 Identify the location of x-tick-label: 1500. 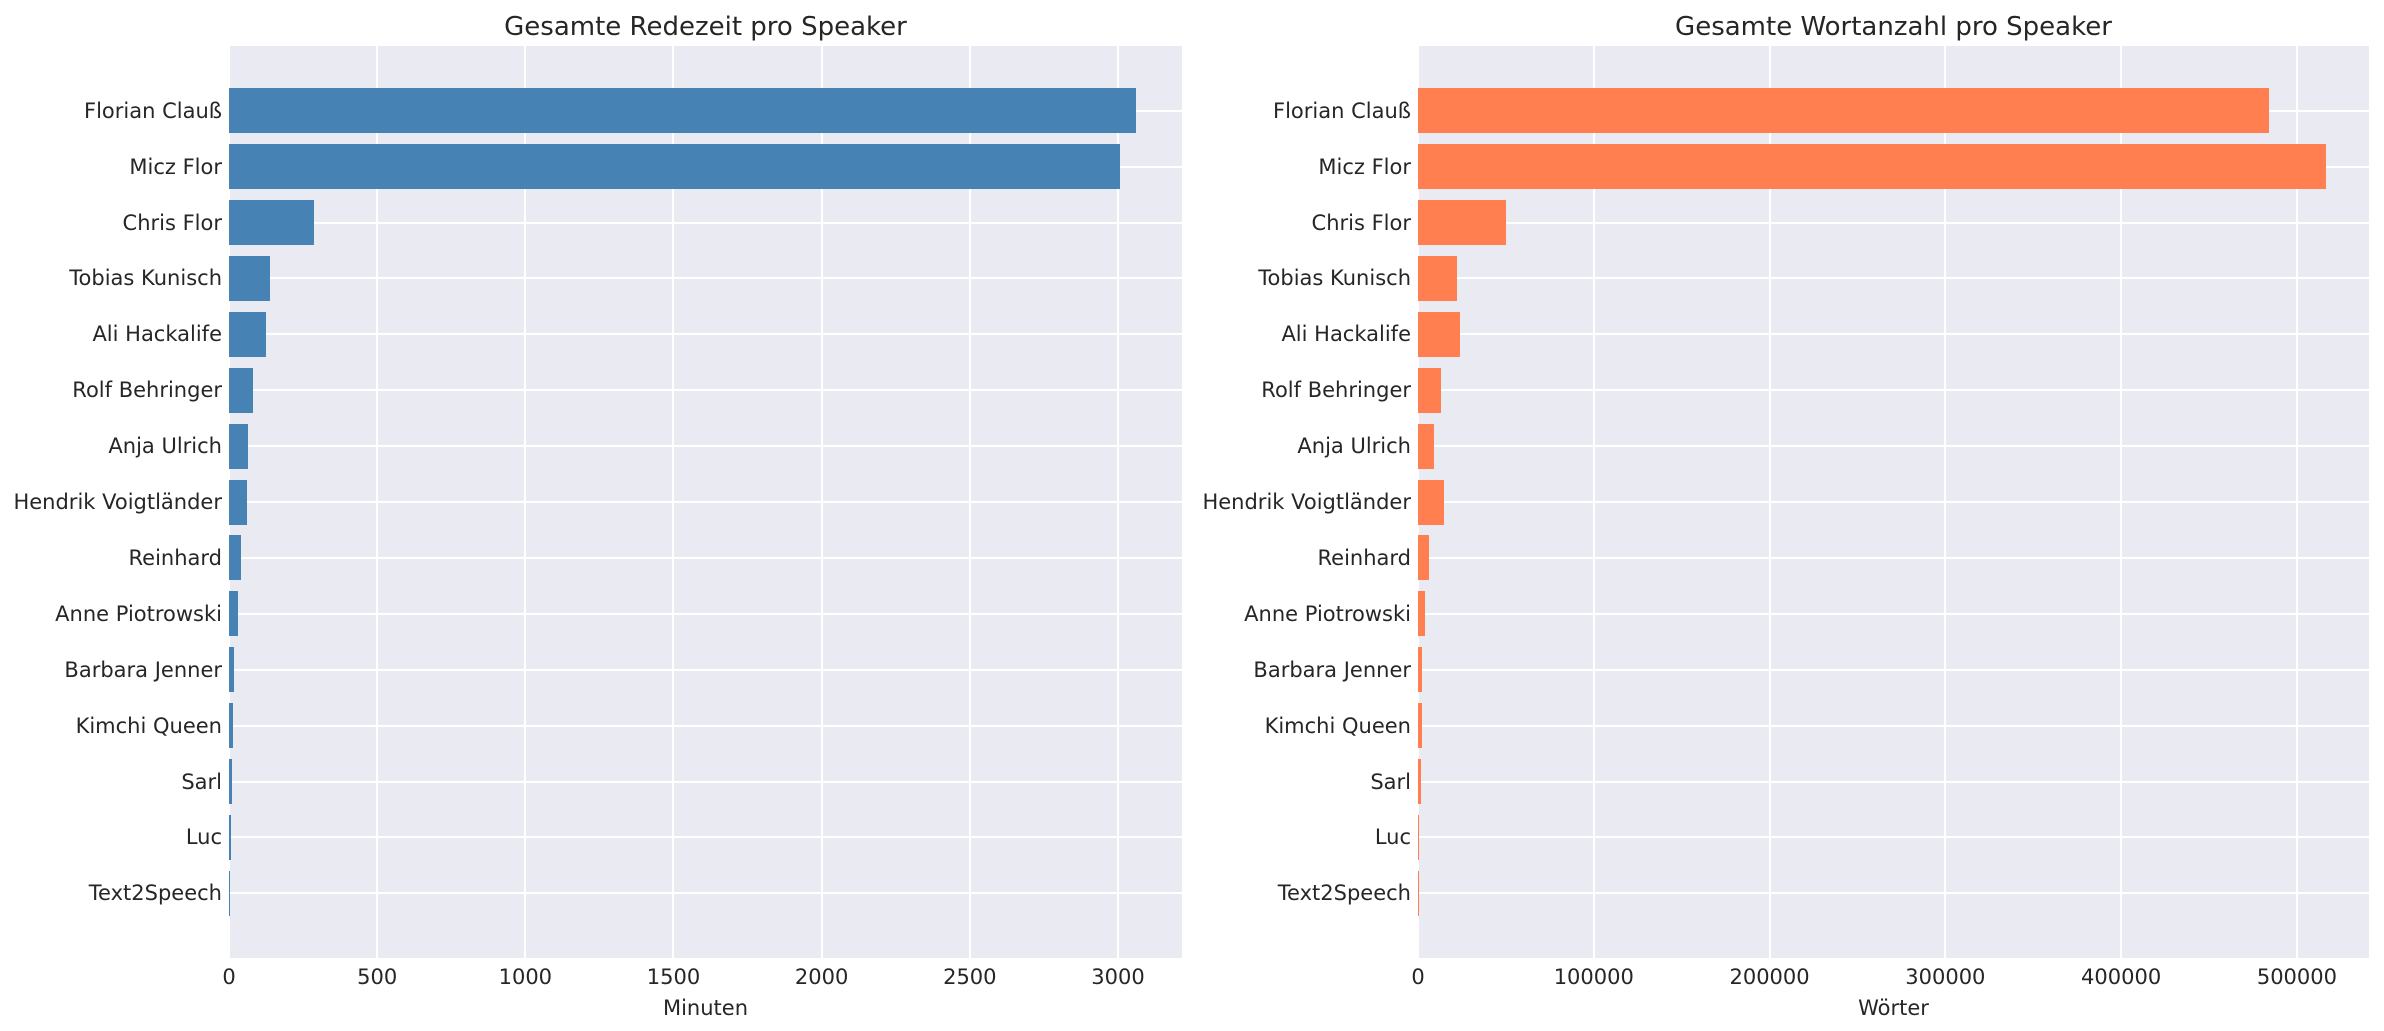
(673, 977).